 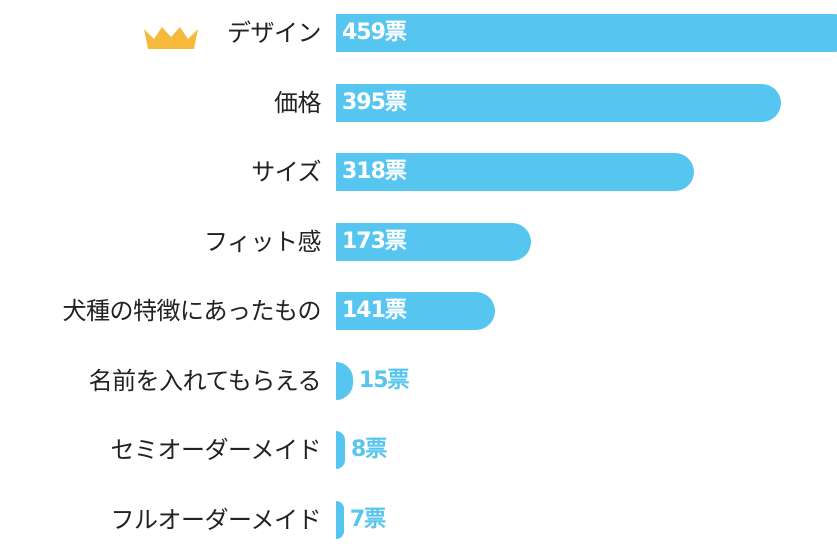 What do you see at coordinates (192, 311) in the screenshot?
I see `category-label: 犬種の特徴にあったもの` at bounding box center [192, 311].